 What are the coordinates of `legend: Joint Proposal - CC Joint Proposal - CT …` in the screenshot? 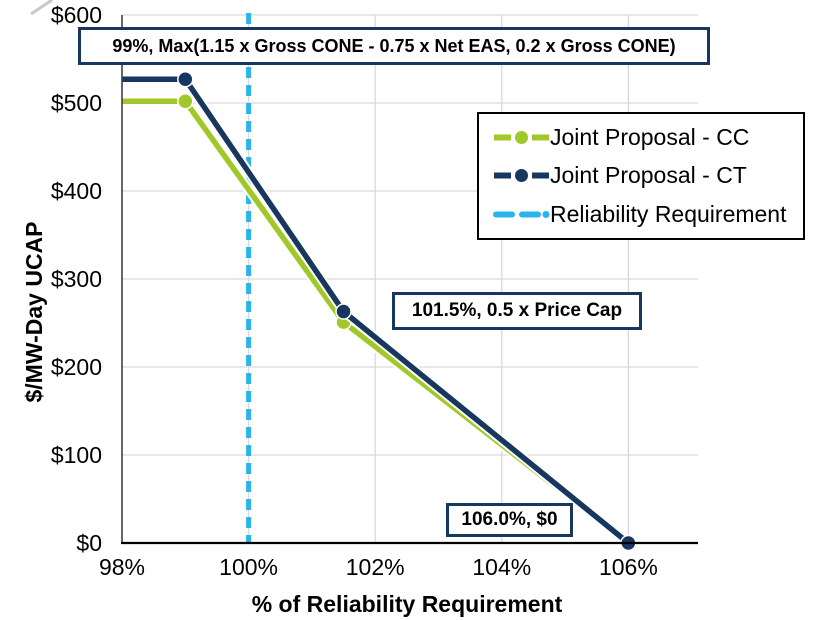 It's located at (641, 176).